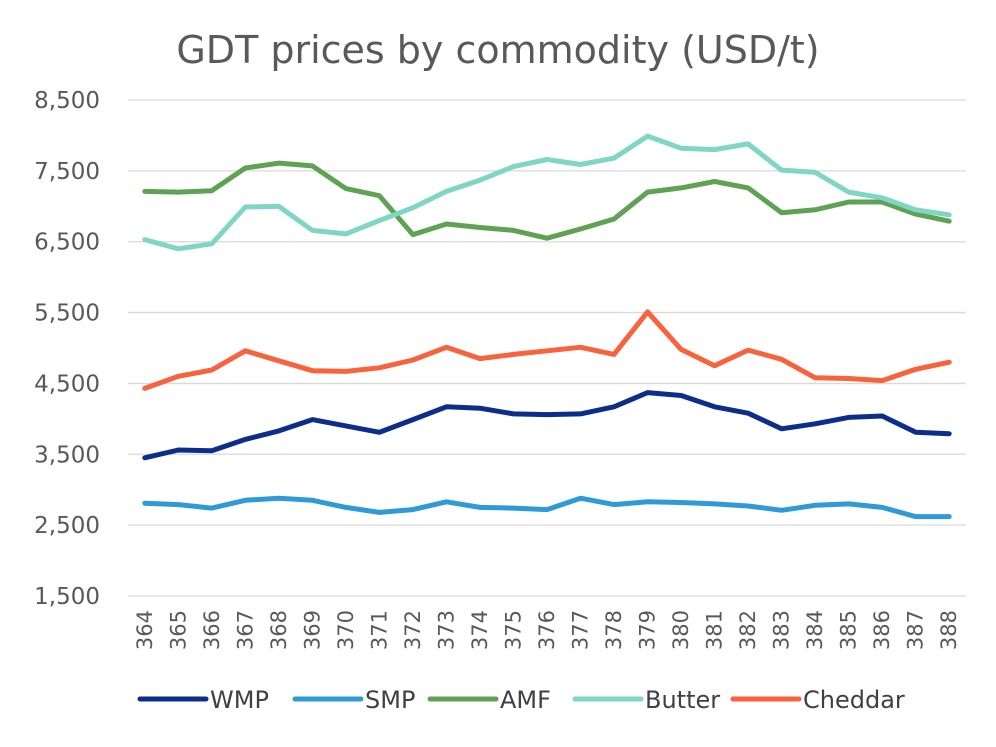 This screenshot has height=747, width=996. Describe the element at coordinates (245, 630) in the screenshot. I see `x-tick-label: 367` at that location.